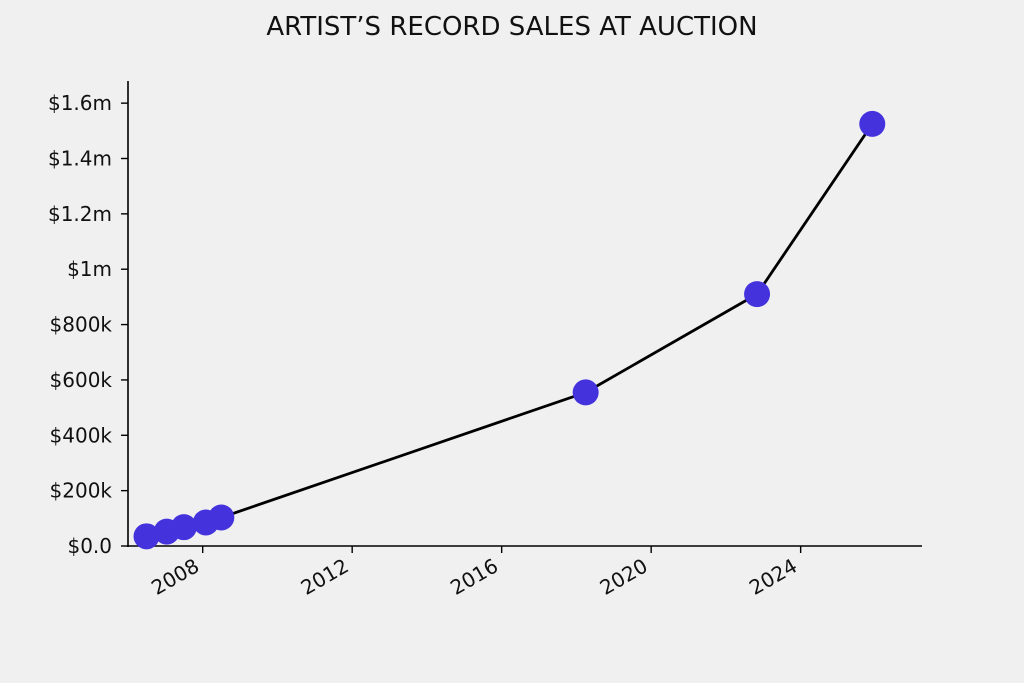  I want to click on y-tick-label: $1m, so click(89, 269).